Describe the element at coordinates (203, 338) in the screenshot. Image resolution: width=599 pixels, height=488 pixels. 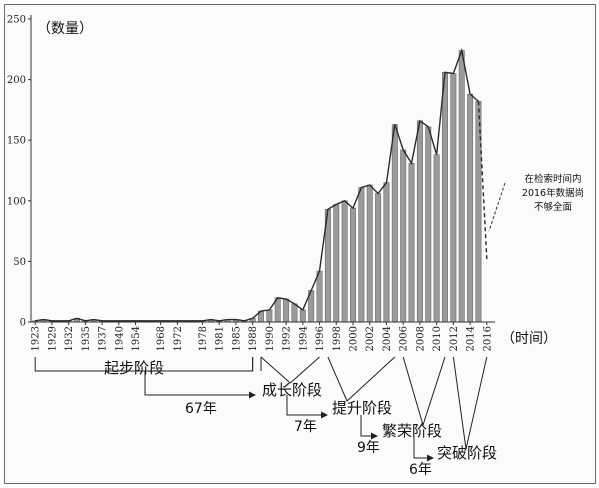
I see `x-tick-label: 1978` at that location.